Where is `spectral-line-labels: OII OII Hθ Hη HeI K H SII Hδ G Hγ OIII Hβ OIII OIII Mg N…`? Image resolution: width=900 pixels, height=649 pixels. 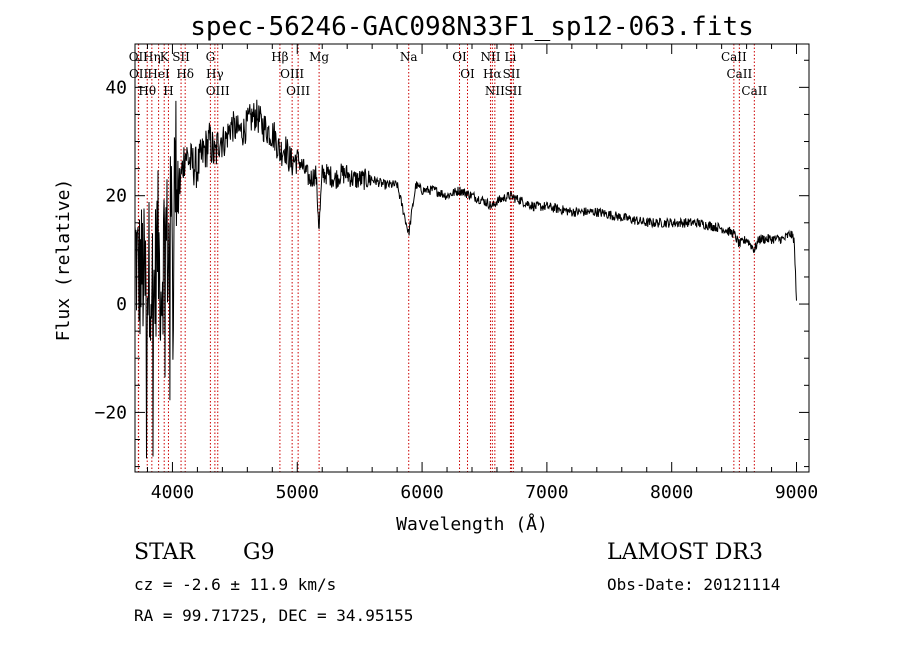
spectral-line-labels: OII OII Hθ Hη HeI K H SII Hδ G Hγ OIII Hβ OIII OIII Mg N… is located at coordinates (448, 74).